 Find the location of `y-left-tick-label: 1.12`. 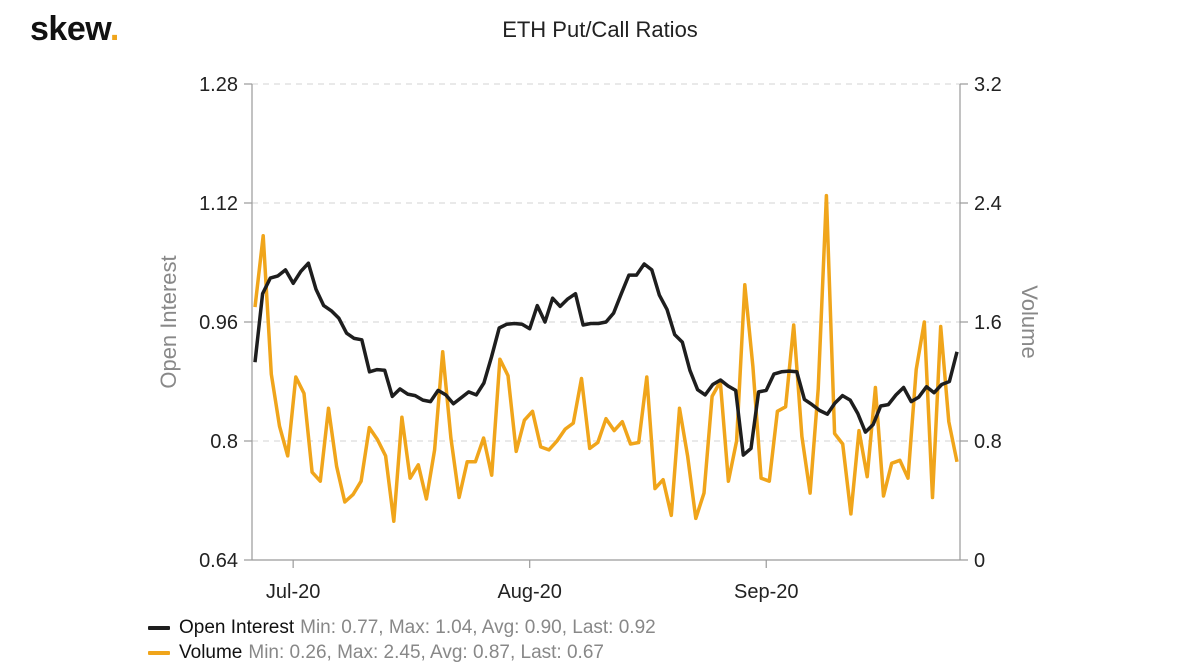

y-left-tick-label: 1.12 is located at coordinates (218, 204).